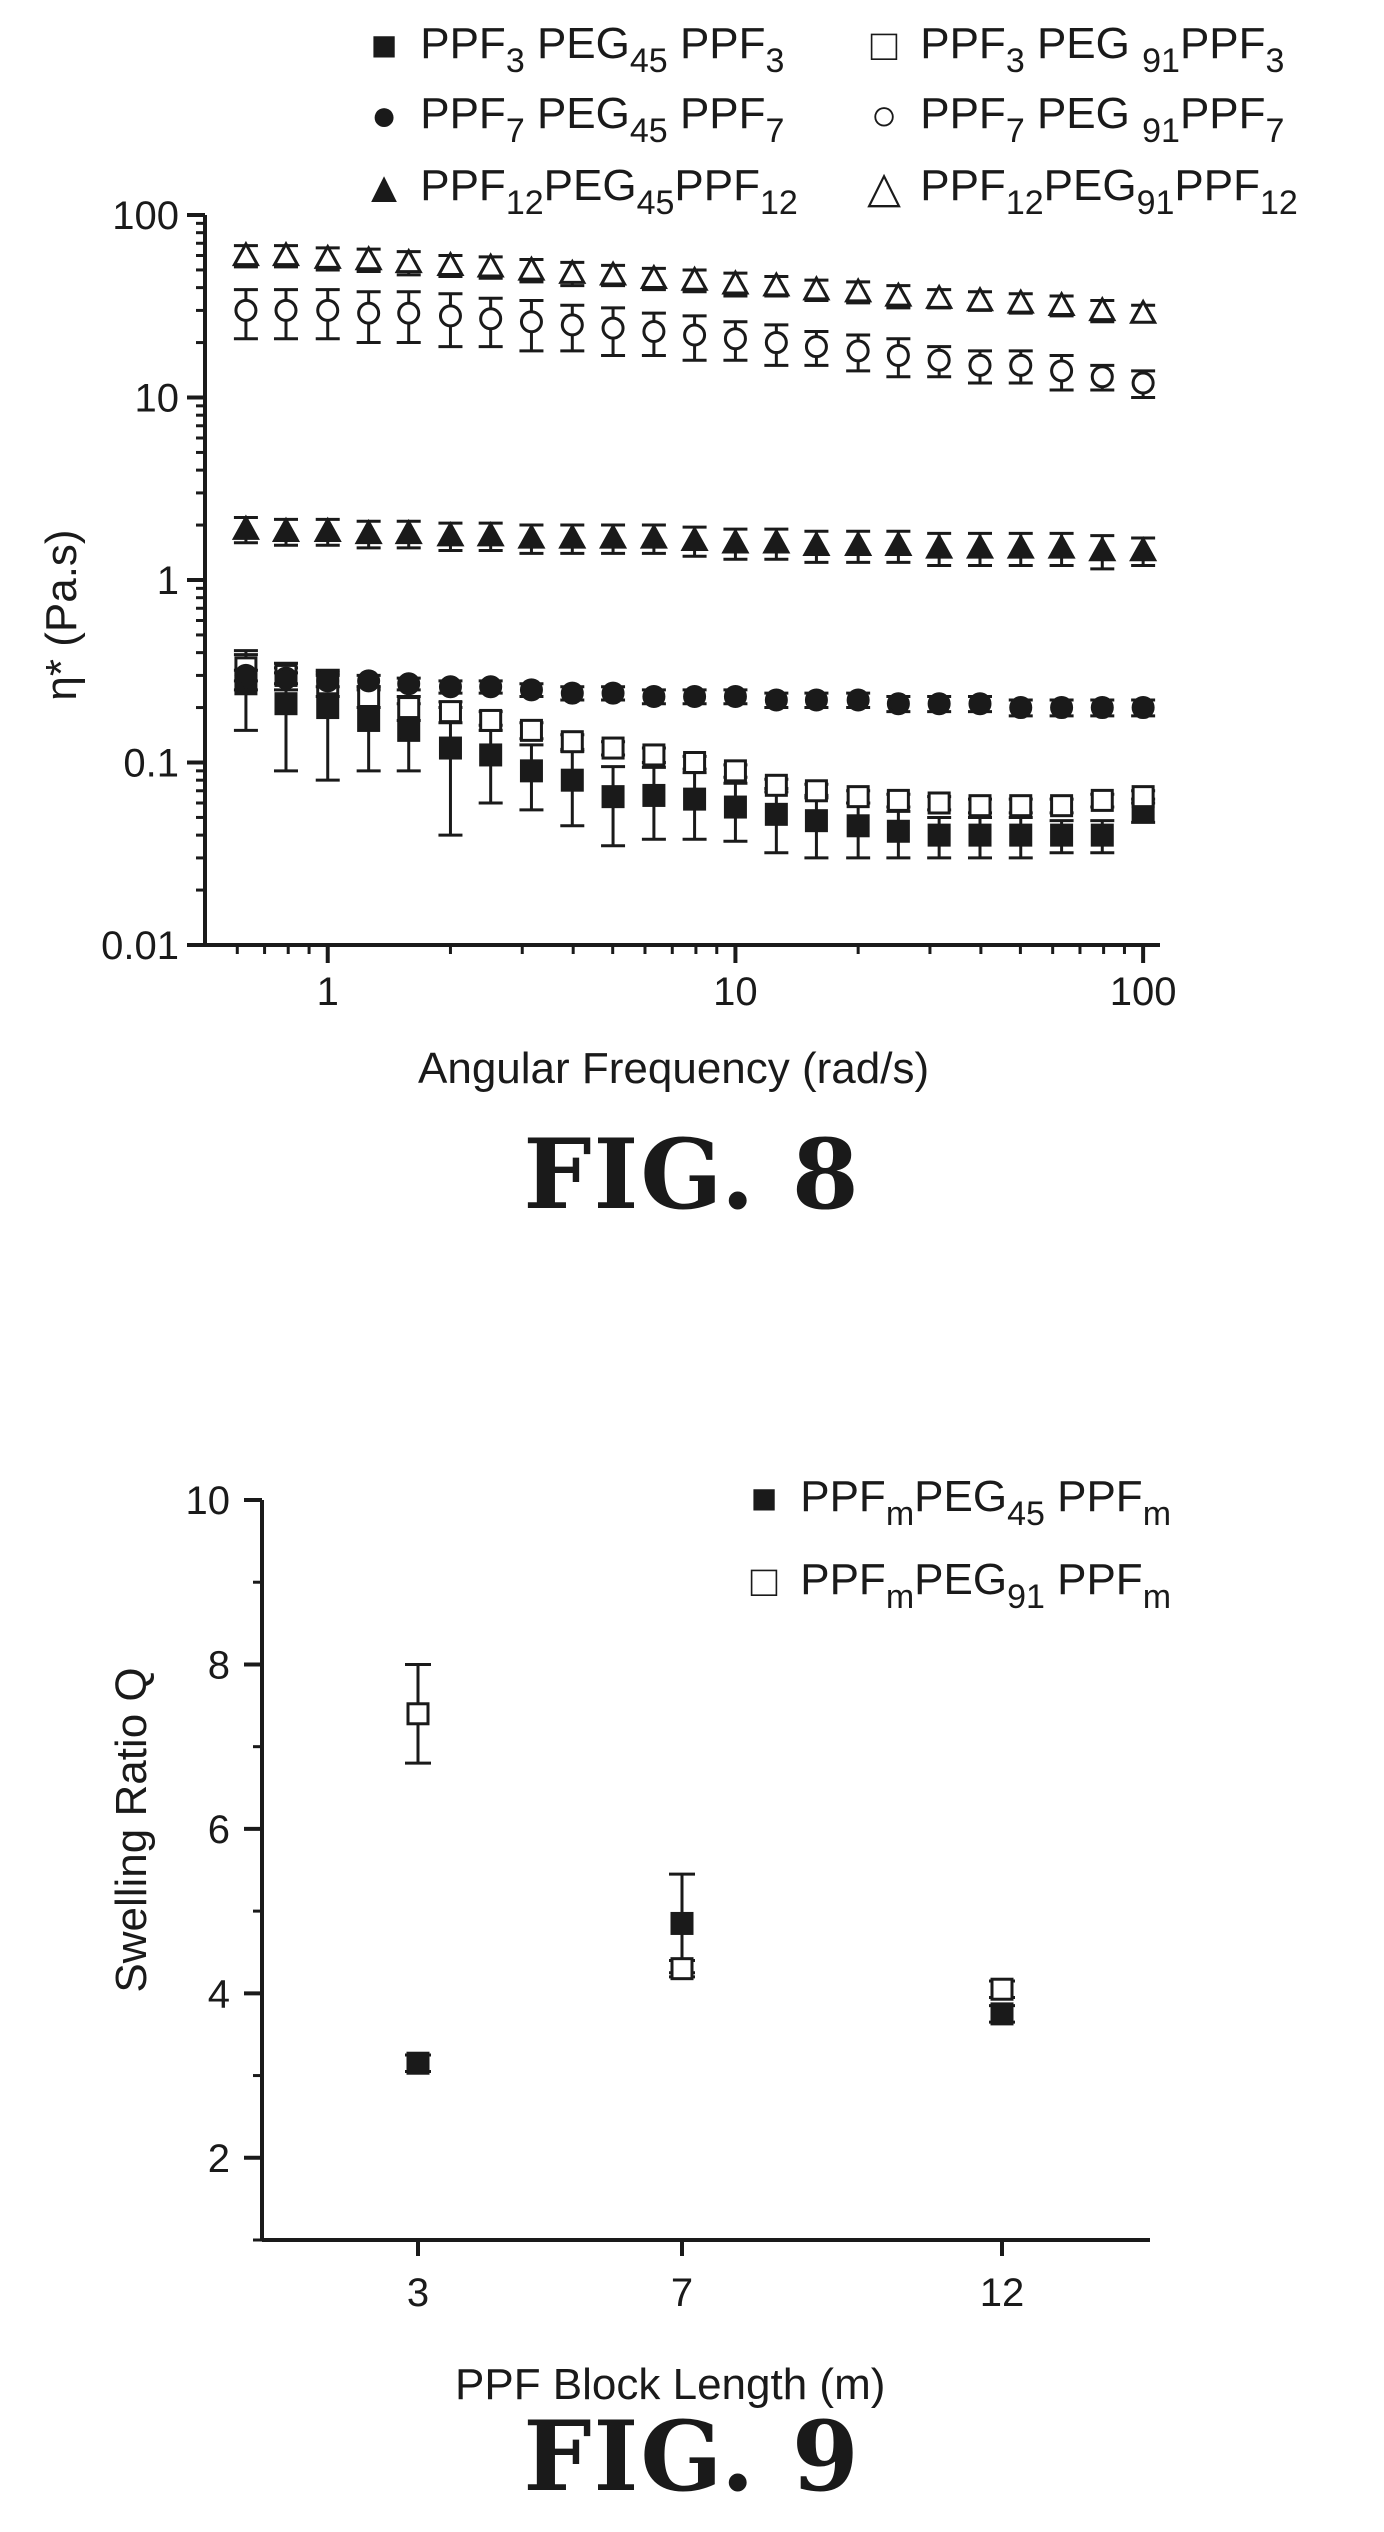  I want to click on tick-label: 7, so click(682, 2293).